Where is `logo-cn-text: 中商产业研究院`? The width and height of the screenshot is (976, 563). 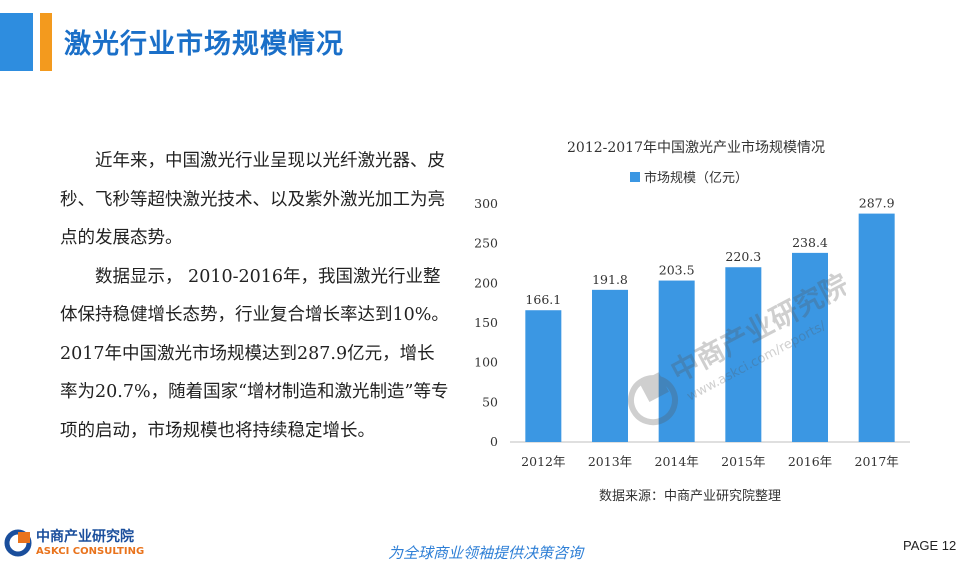 logo-cn-text: 中商产业研究院 is located at coordinates (85, 536).